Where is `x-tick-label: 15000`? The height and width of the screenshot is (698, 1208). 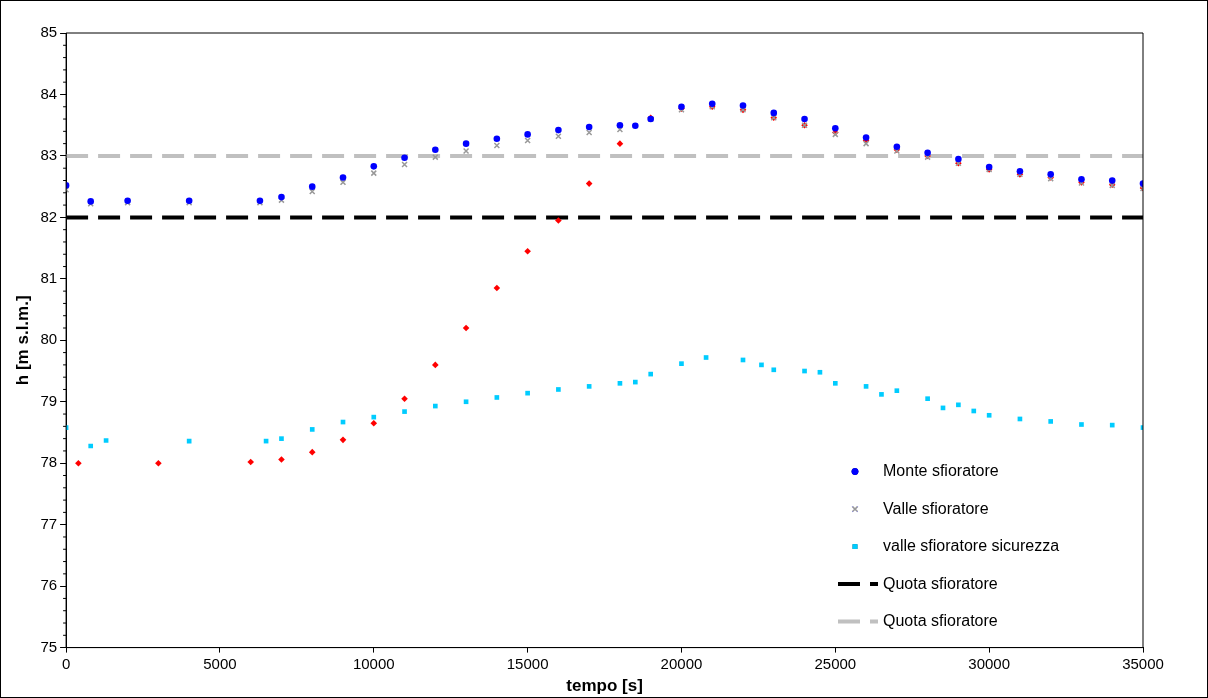
x-tick-label: 15000 is located at coordinates (527, 663).